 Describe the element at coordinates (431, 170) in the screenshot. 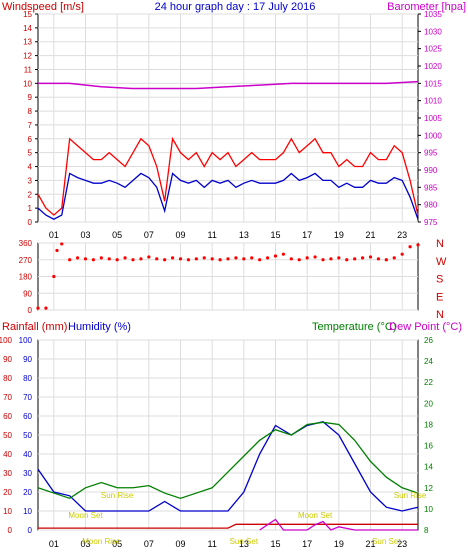

I see `barometer-tick-label: 990` at that location.